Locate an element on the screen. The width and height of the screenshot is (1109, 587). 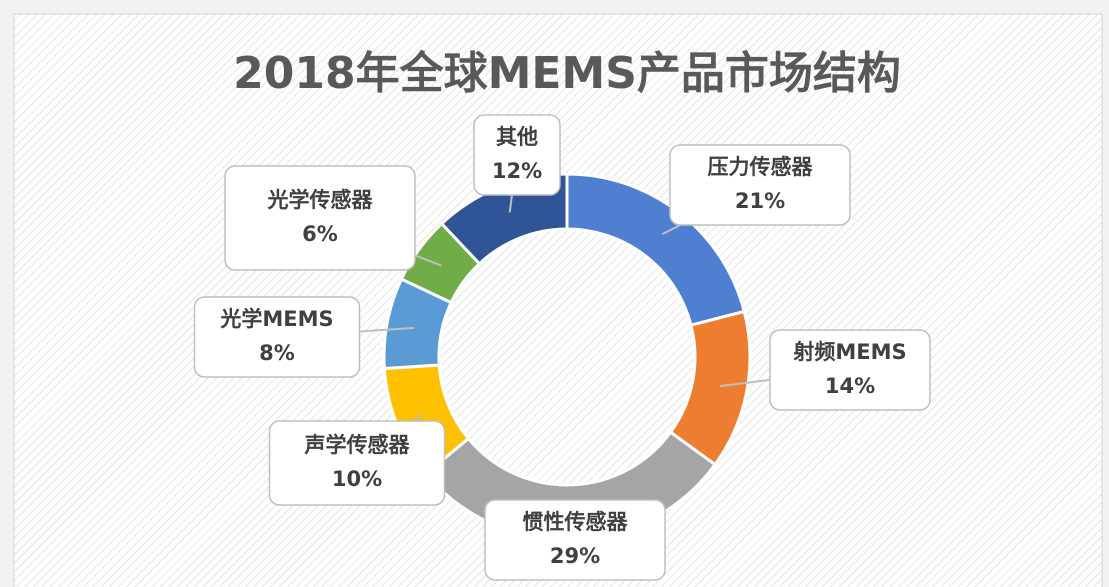
data-label-value: 8% is located at coordinates (277, 353).